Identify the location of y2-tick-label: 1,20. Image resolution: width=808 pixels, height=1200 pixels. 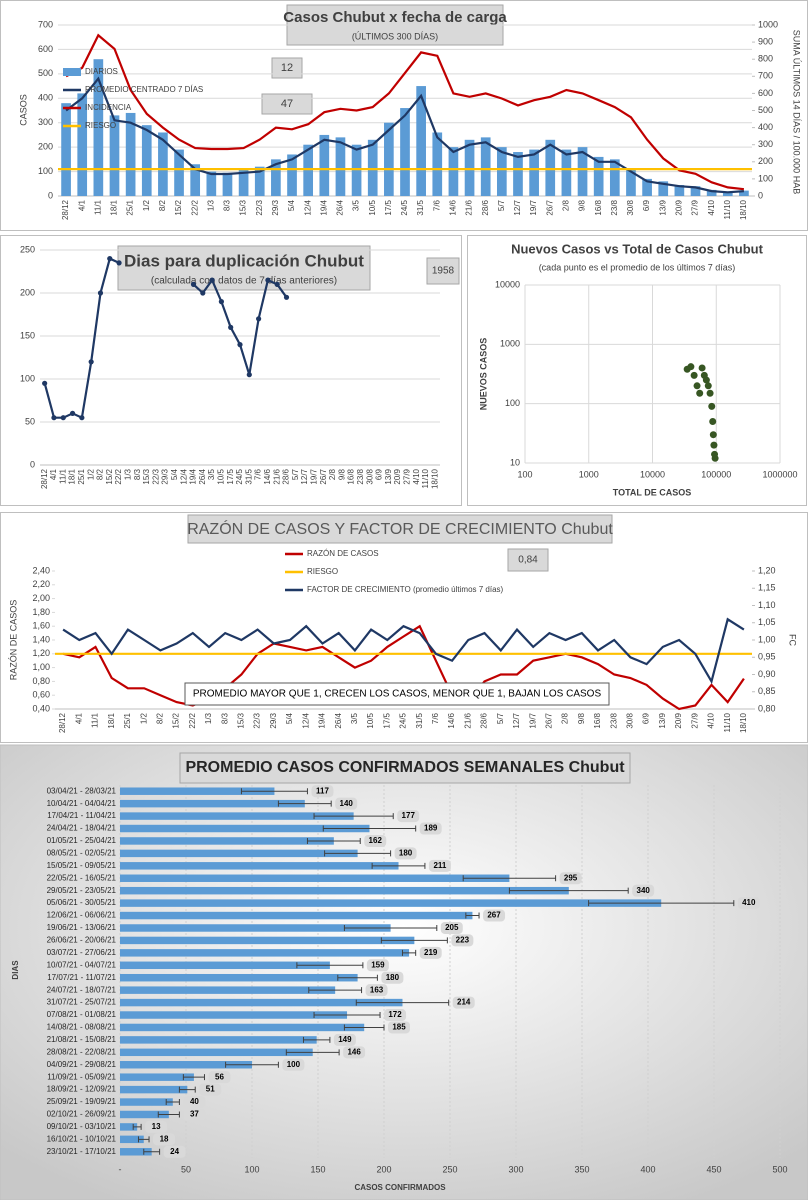
(767, 570).